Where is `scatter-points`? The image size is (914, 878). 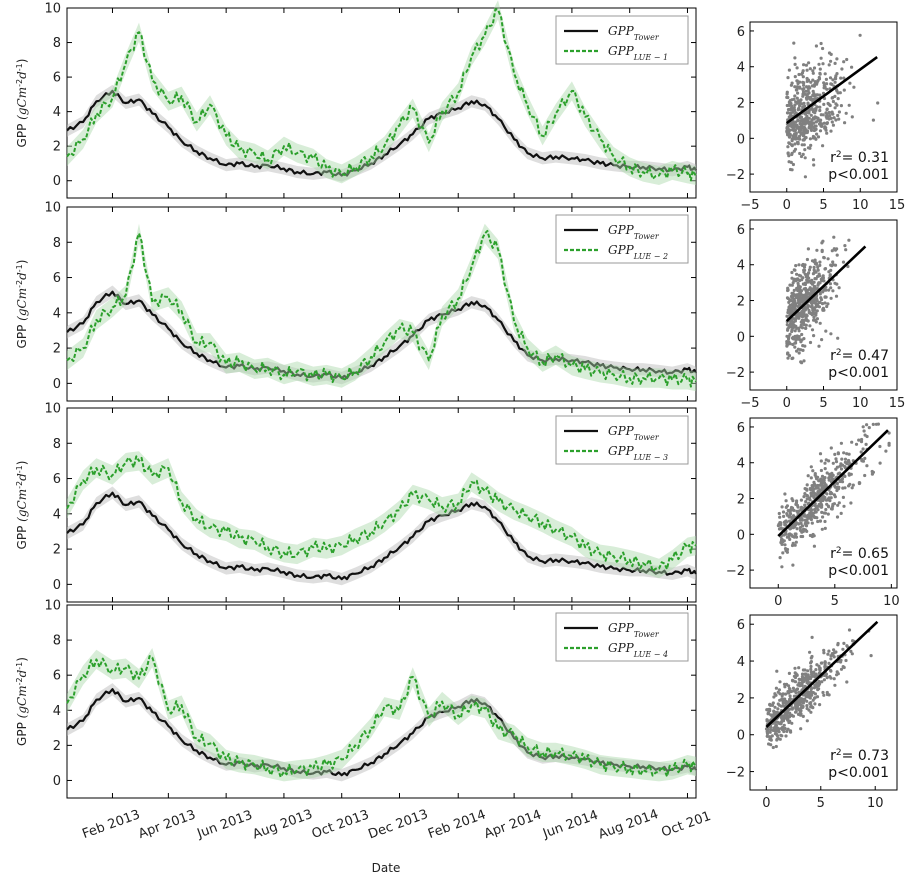
scatter-points is located at coordinates (832, 106).